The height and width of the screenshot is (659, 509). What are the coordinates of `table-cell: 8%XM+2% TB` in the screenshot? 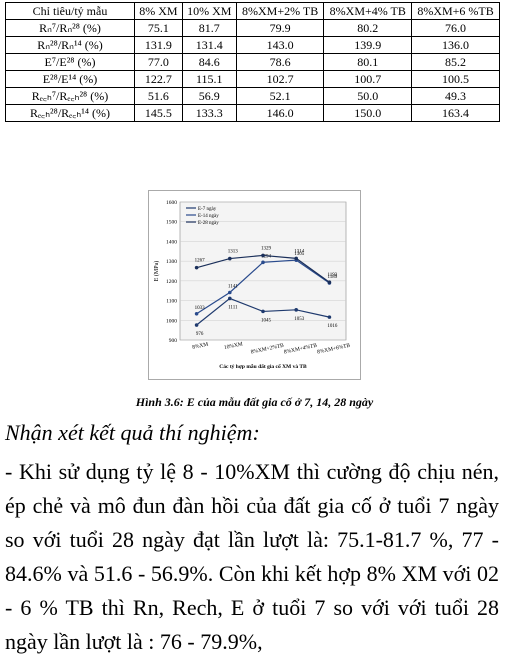 It's located at (280, 11).